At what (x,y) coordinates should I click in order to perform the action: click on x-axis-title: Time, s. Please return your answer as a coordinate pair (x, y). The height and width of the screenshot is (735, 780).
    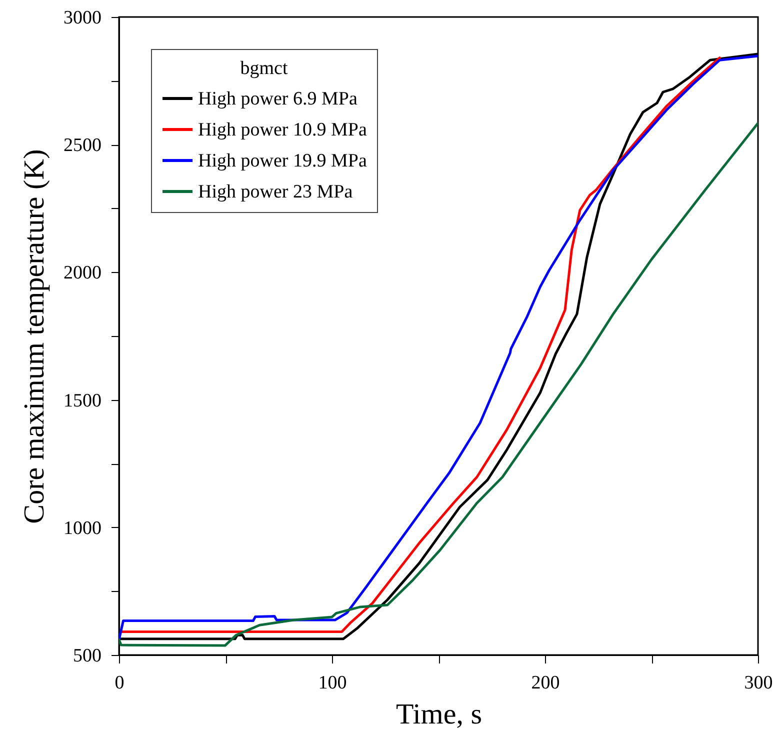
    Looking at the image, I should click on (439, 714).